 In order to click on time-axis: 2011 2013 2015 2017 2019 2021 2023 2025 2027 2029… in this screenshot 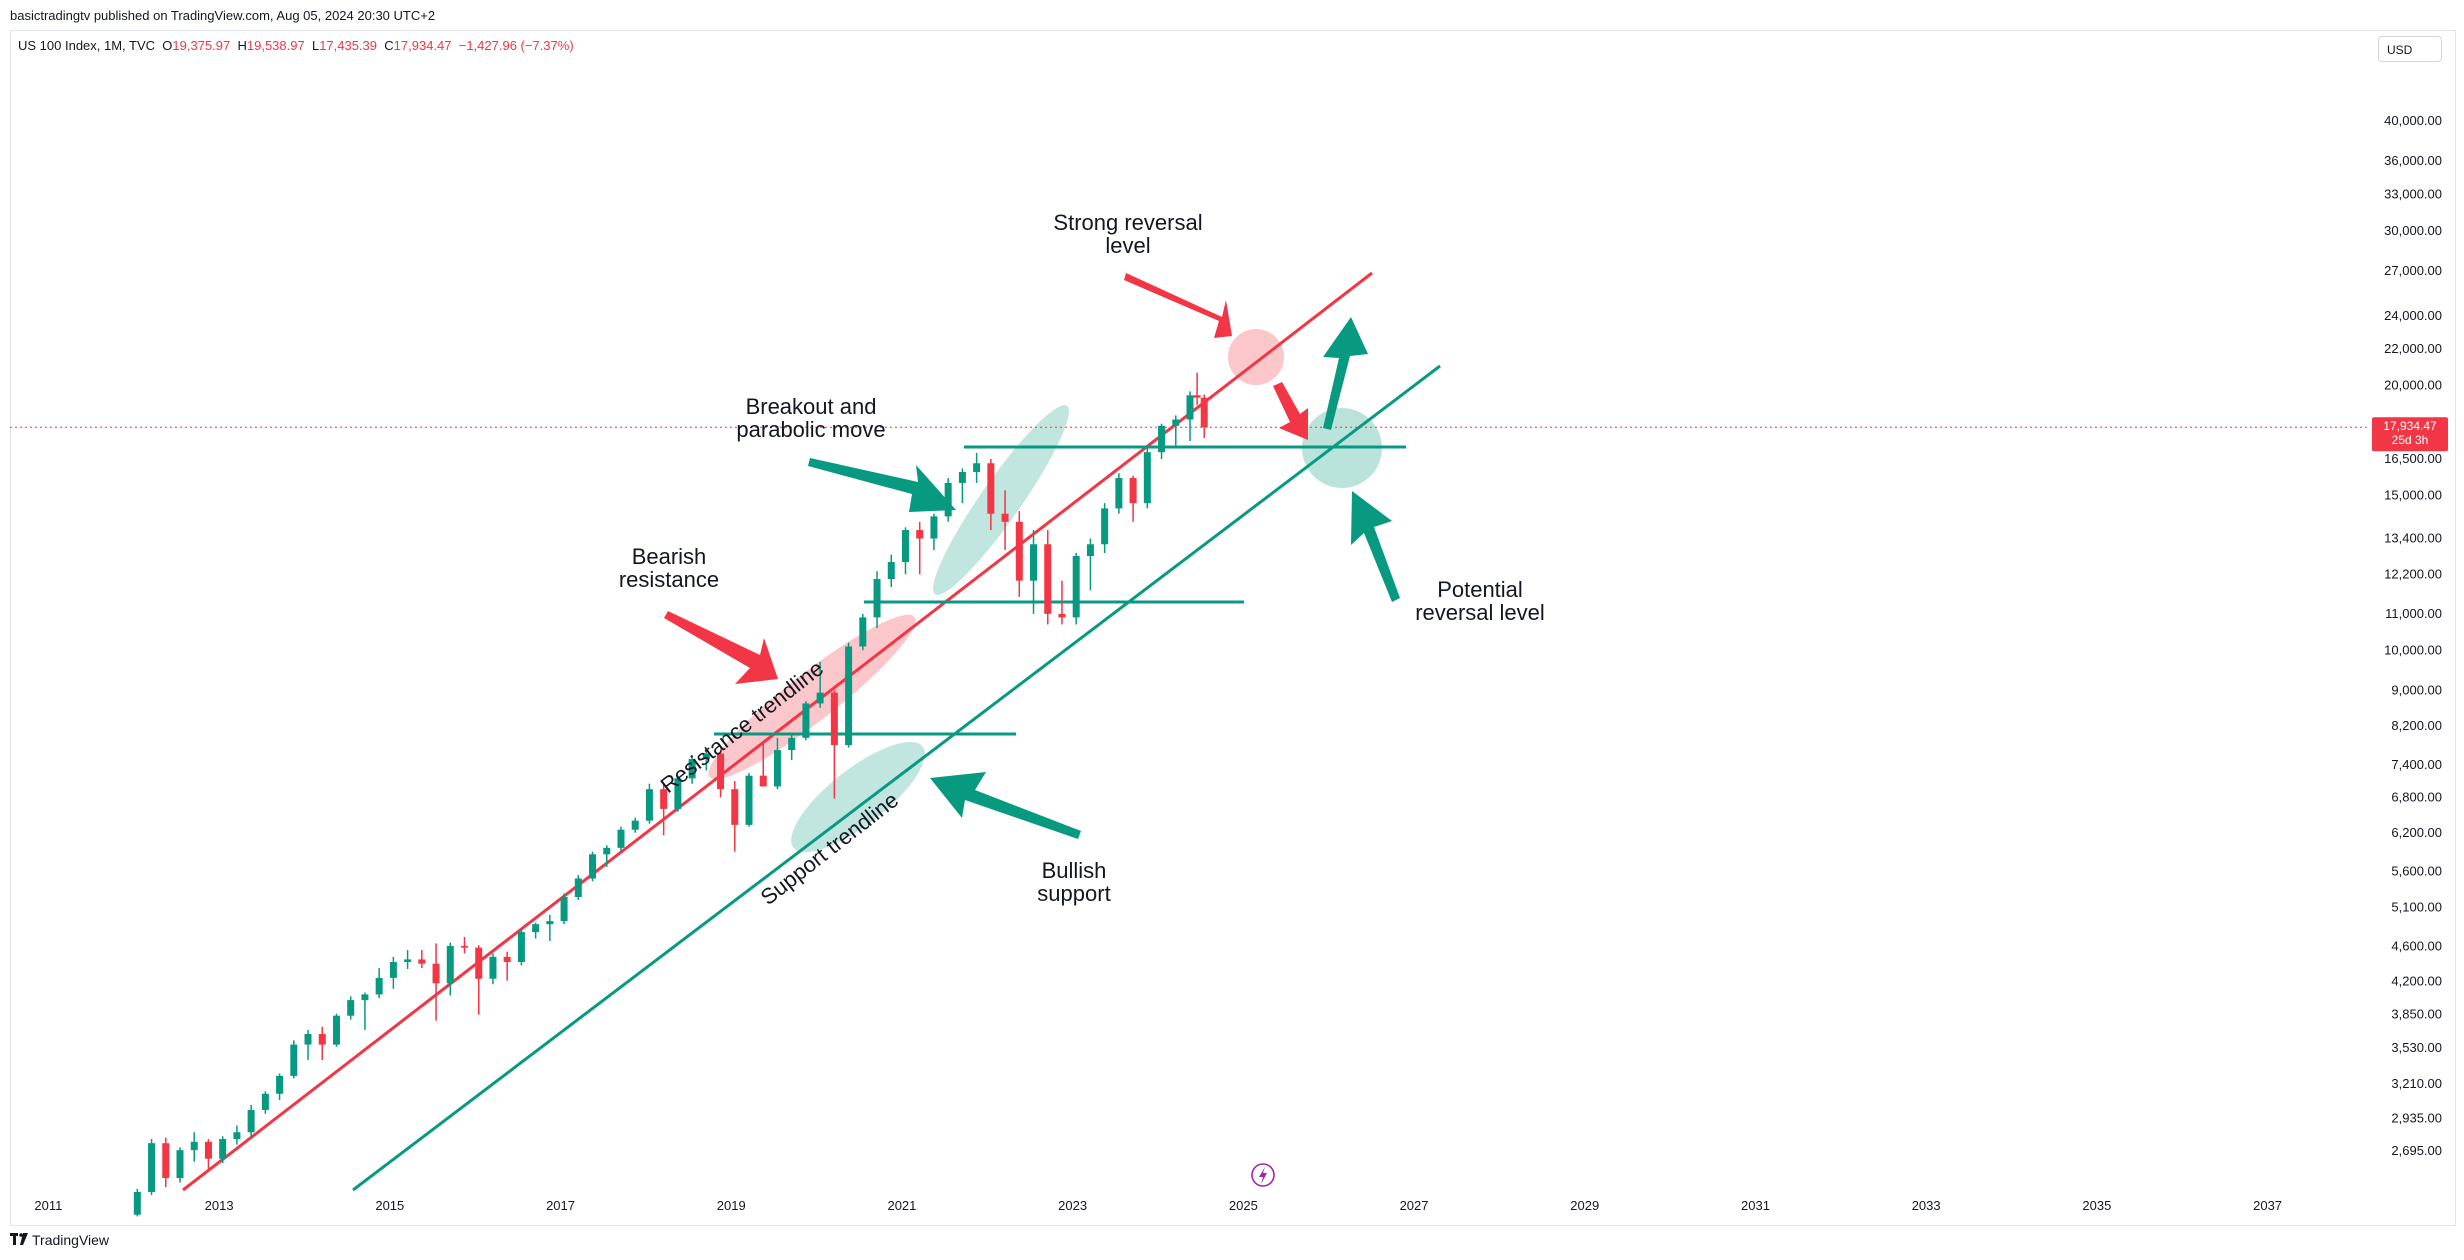, I will do `click(1158, 1205)`.